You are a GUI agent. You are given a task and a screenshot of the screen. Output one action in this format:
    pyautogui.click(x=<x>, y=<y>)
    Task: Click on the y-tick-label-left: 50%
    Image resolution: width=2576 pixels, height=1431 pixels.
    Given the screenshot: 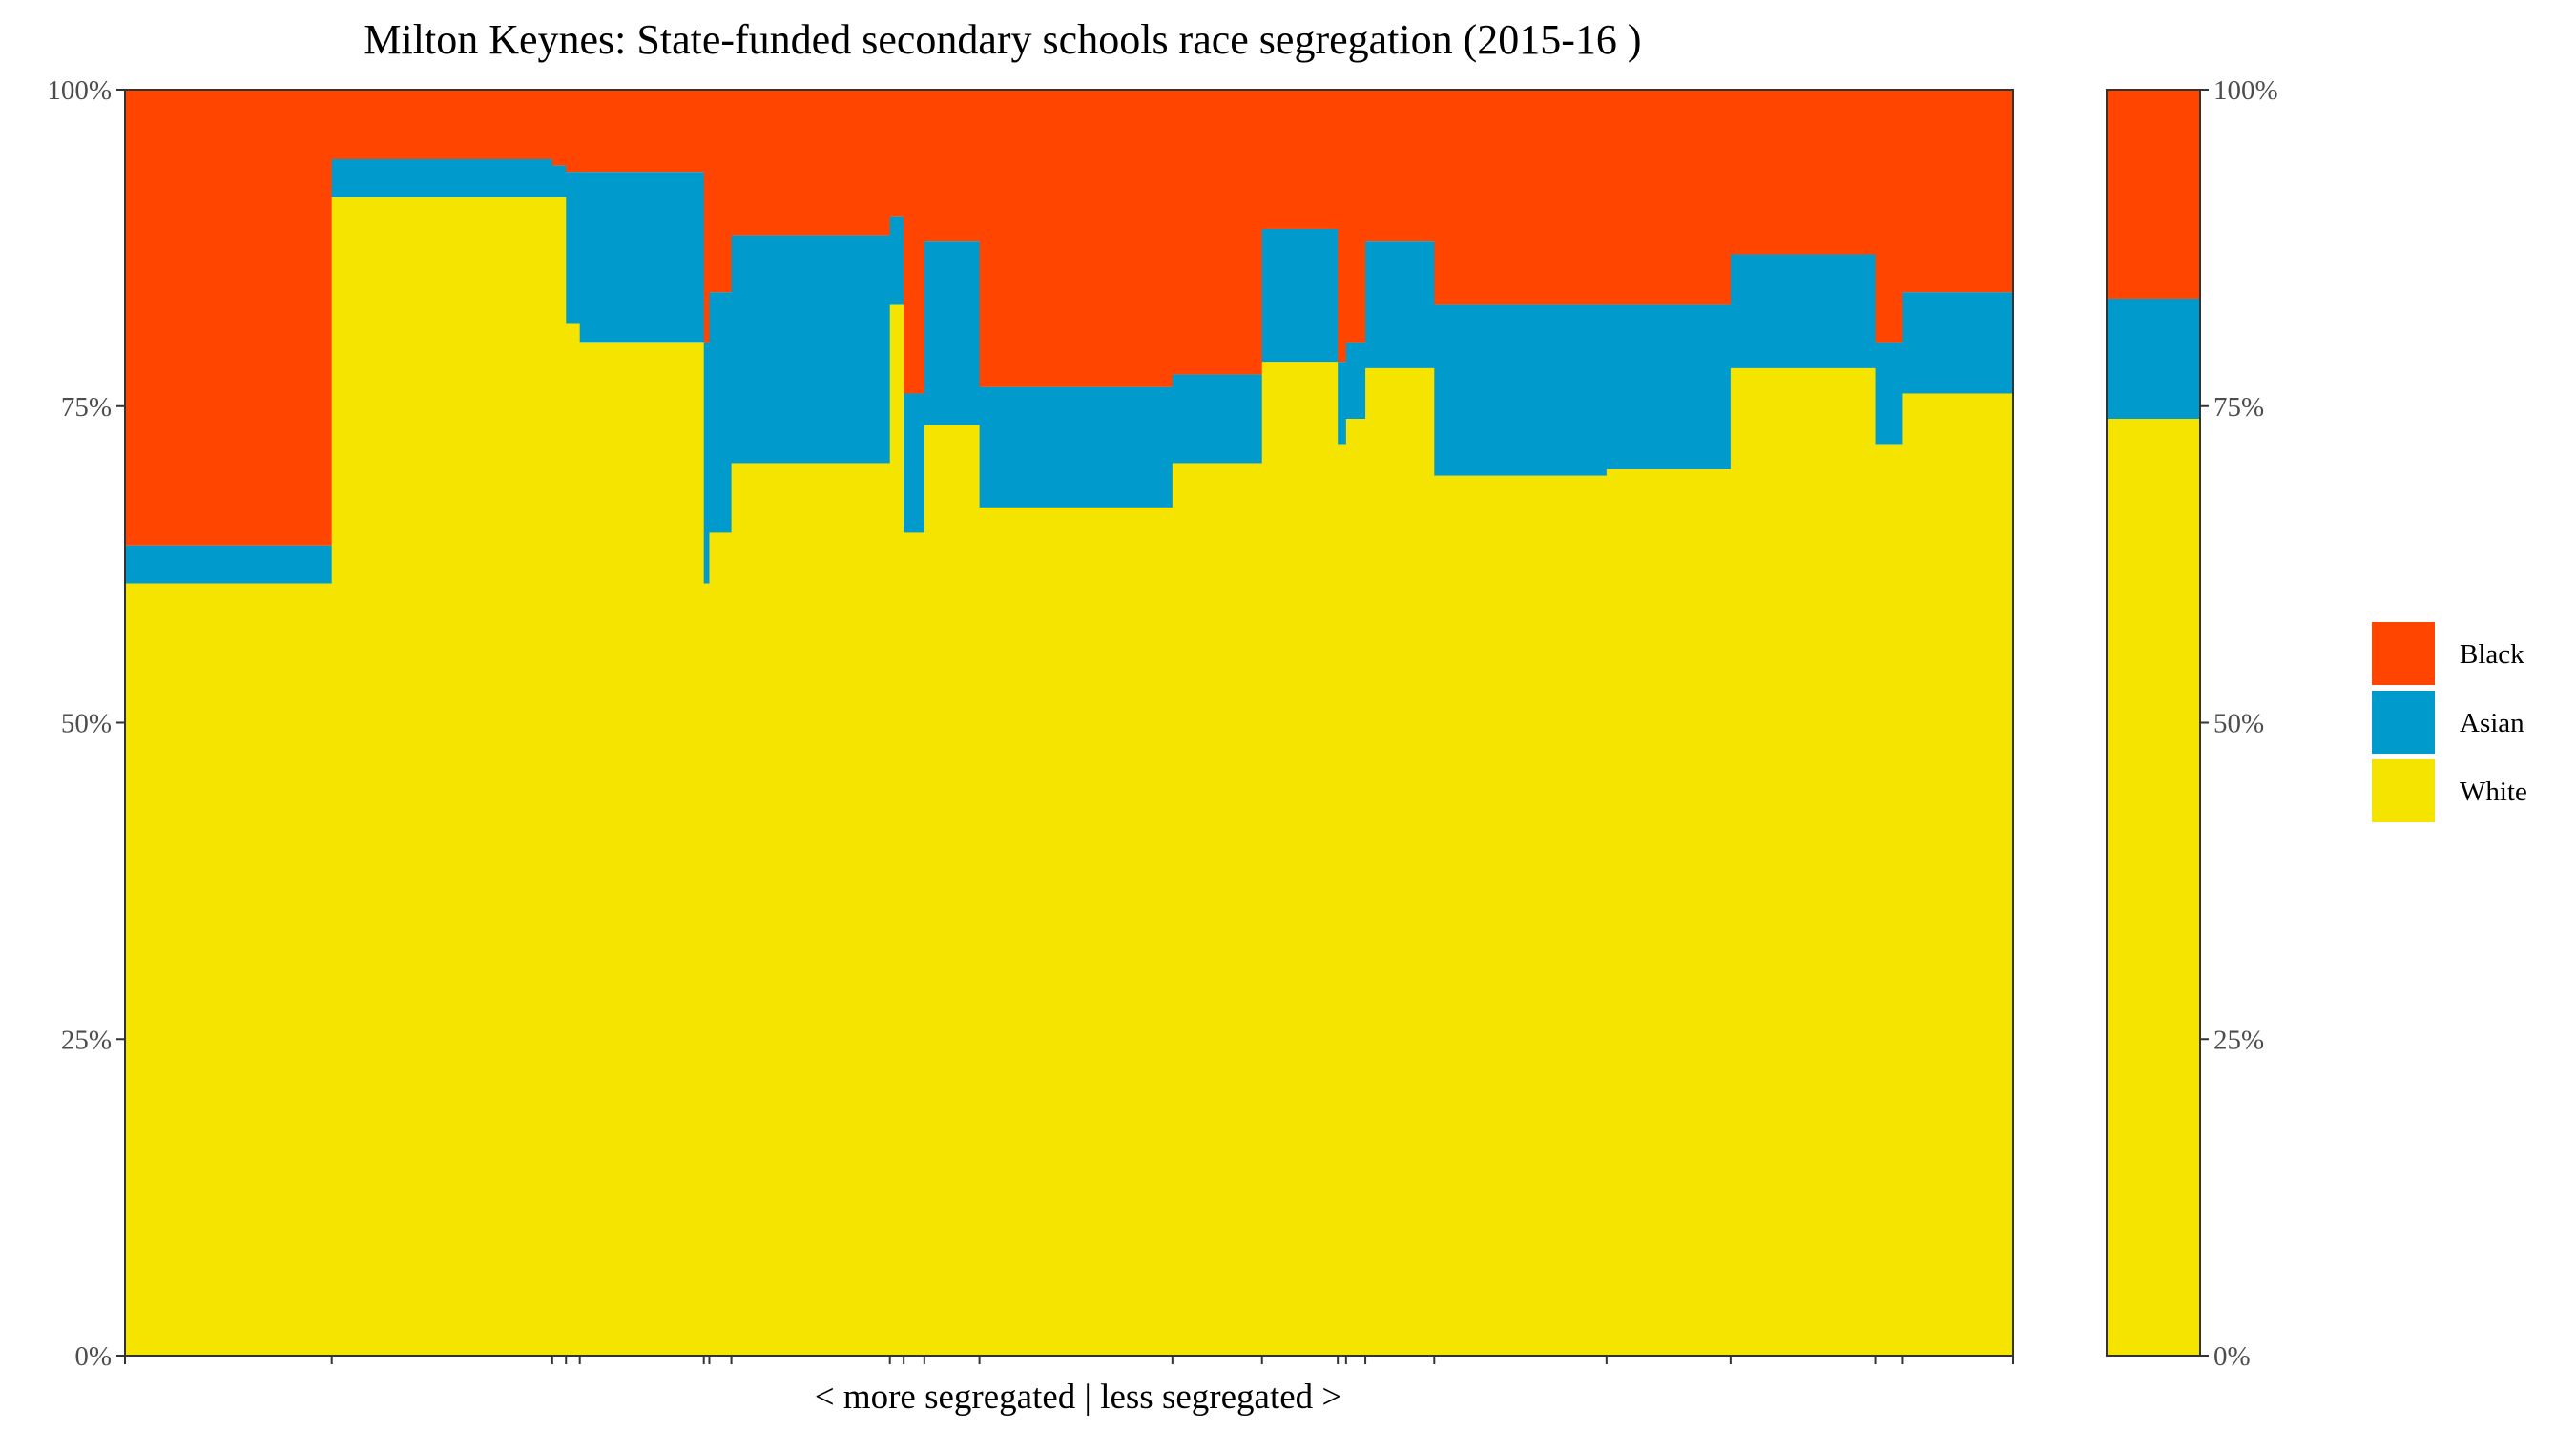 What is the action you would take?
    pyautogui.click(x=86, y=724)
    